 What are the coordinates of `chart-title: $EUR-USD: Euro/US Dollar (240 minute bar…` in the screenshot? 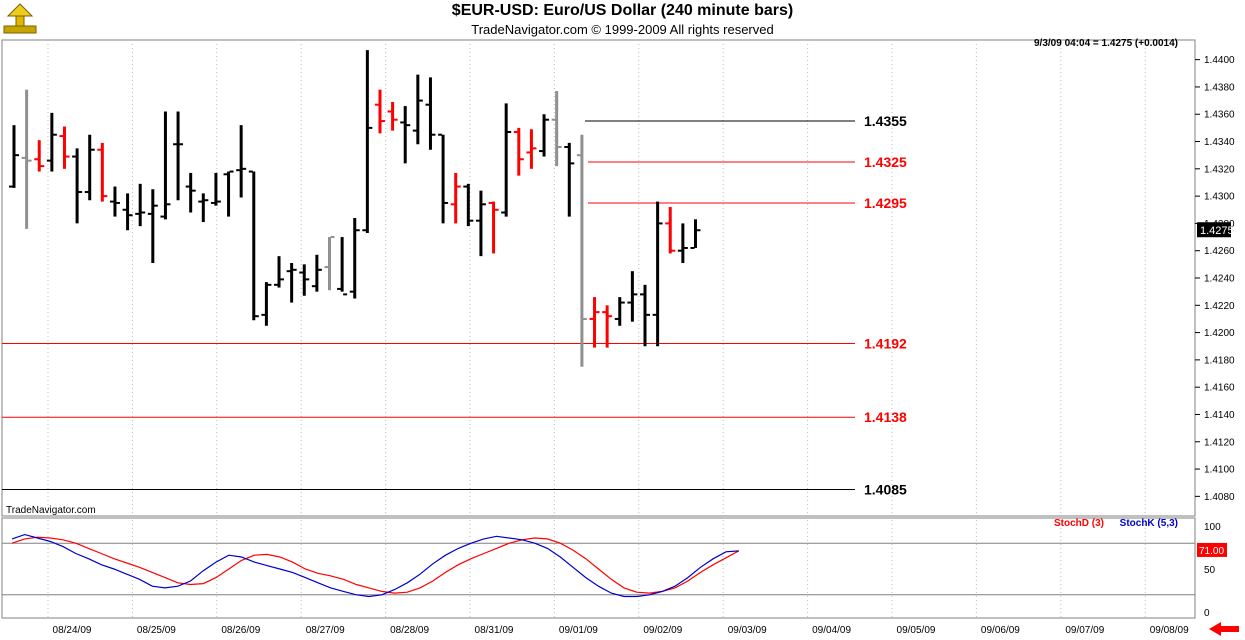 It's located at (622, 10).